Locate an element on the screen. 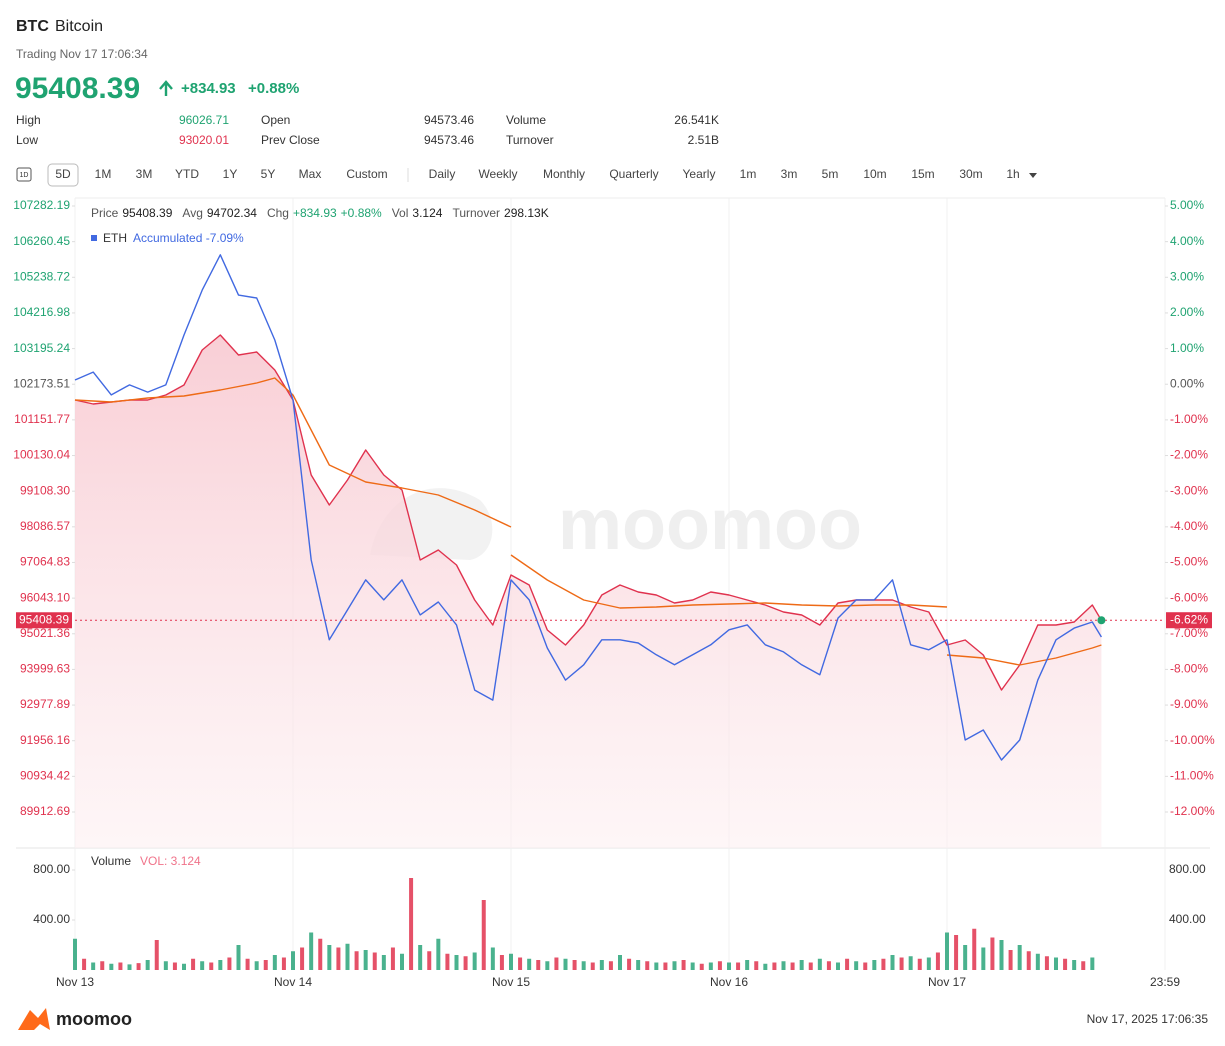  toolbar-item: Yearly is located at coordinates (699, 174).